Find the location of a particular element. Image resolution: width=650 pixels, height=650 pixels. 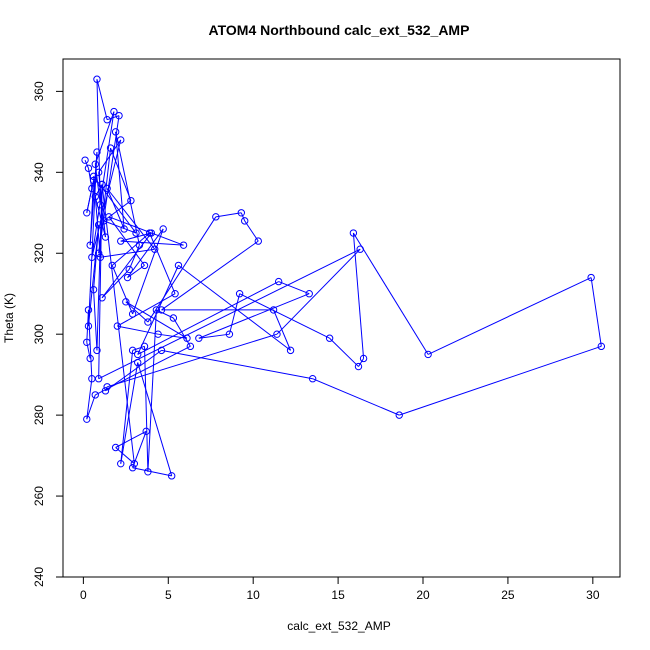

x-tick-label: 10 is located at coordinates (254, 595).